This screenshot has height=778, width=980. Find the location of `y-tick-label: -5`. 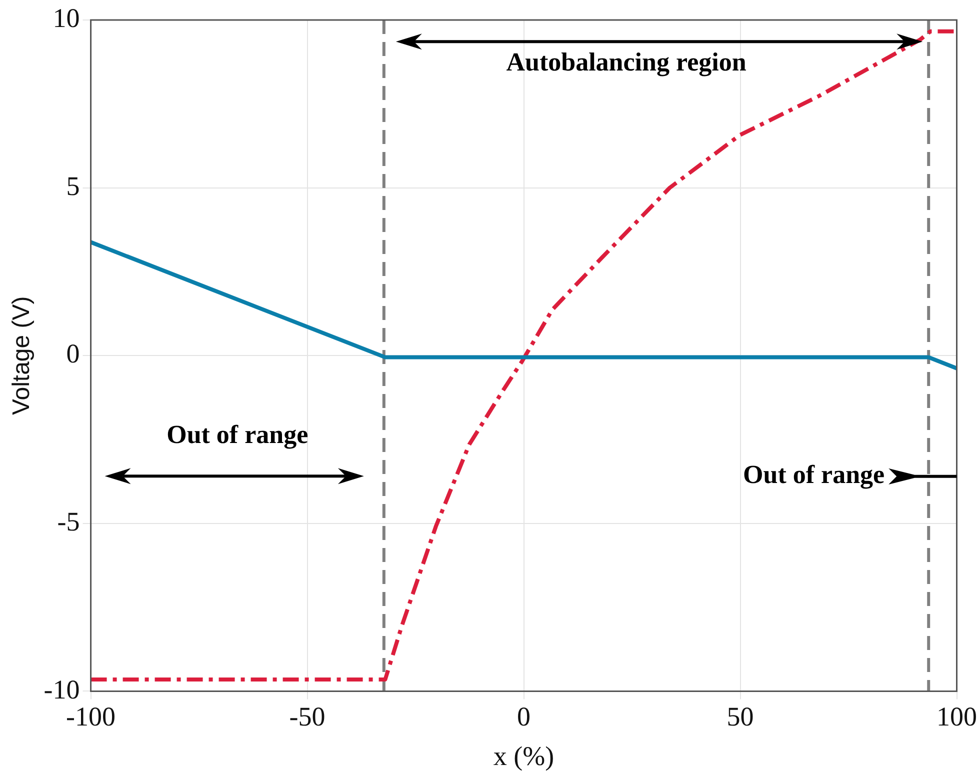

y-tick-label: -5 is located at coordinates (68, 521).